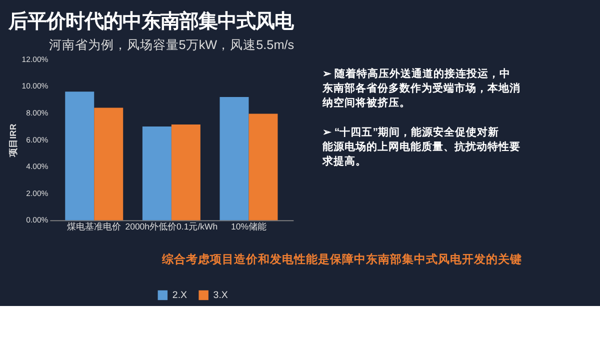 Image resolution: width=600 pixels, height=337 pixels. What do you see at coordinates (37, 139) in the screenshot?
I see `y-tick-label: 6.00%` at bounding box center [37, 139].